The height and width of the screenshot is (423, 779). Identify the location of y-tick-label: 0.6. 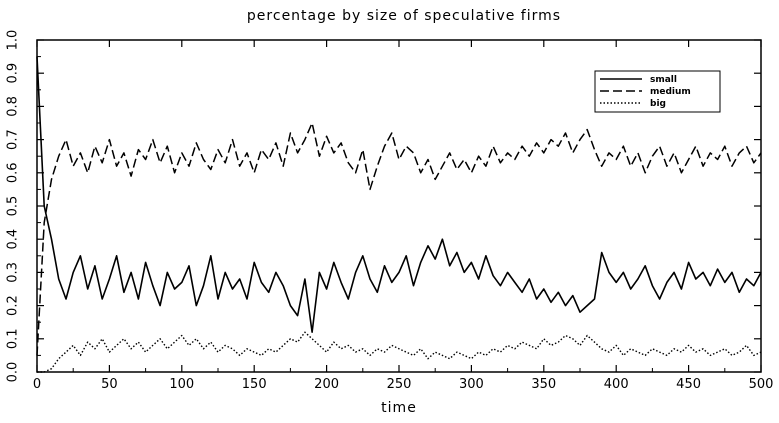
(13, 172).